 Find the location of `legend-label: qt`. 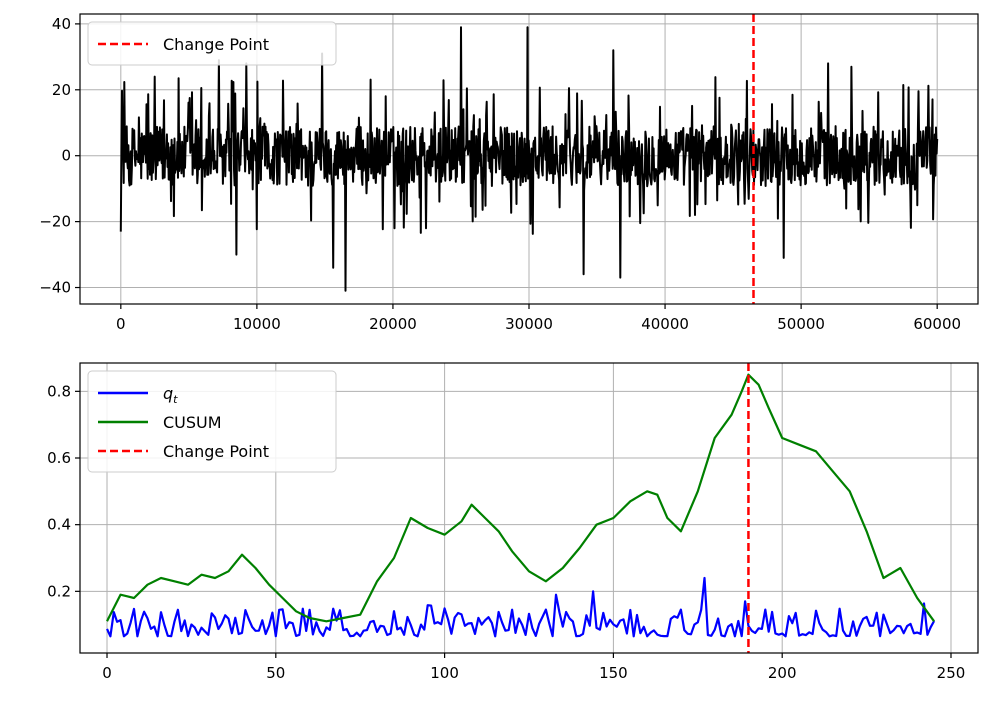

legend-label: qt is located at coordinates (170, 395).